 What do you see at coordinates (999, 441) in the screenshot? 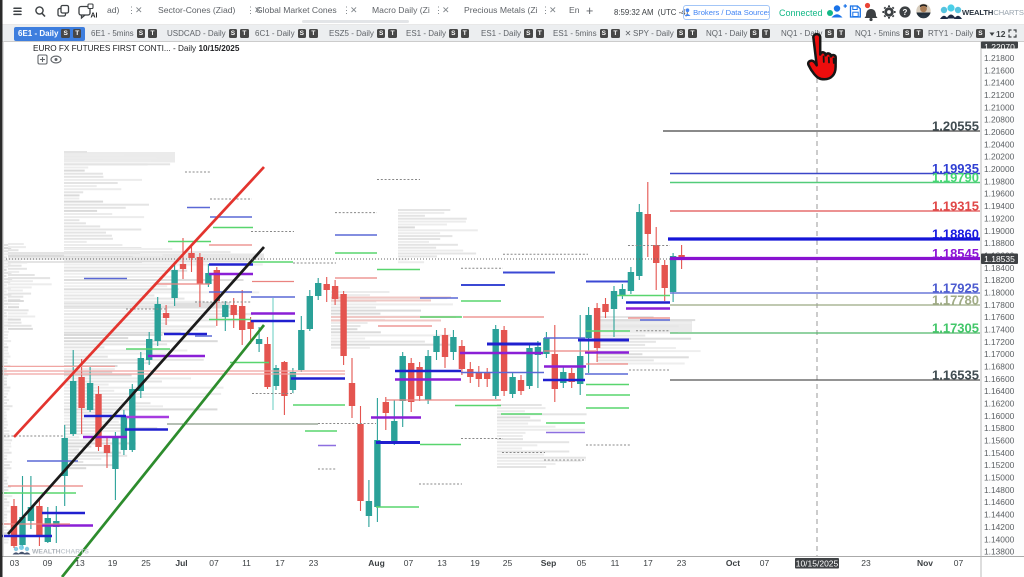
I see `svg-text: 1.15600` at bounding box center [999, 441].